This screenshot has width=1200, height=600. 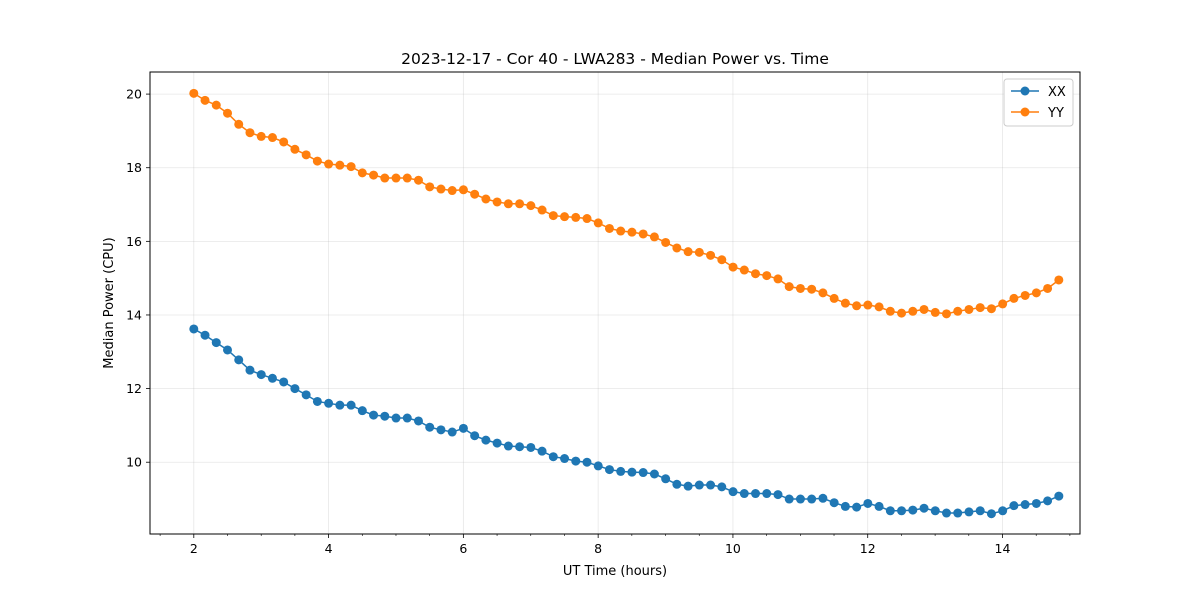 I want to click on legend: XX YY, so click(x=1038, y=102).